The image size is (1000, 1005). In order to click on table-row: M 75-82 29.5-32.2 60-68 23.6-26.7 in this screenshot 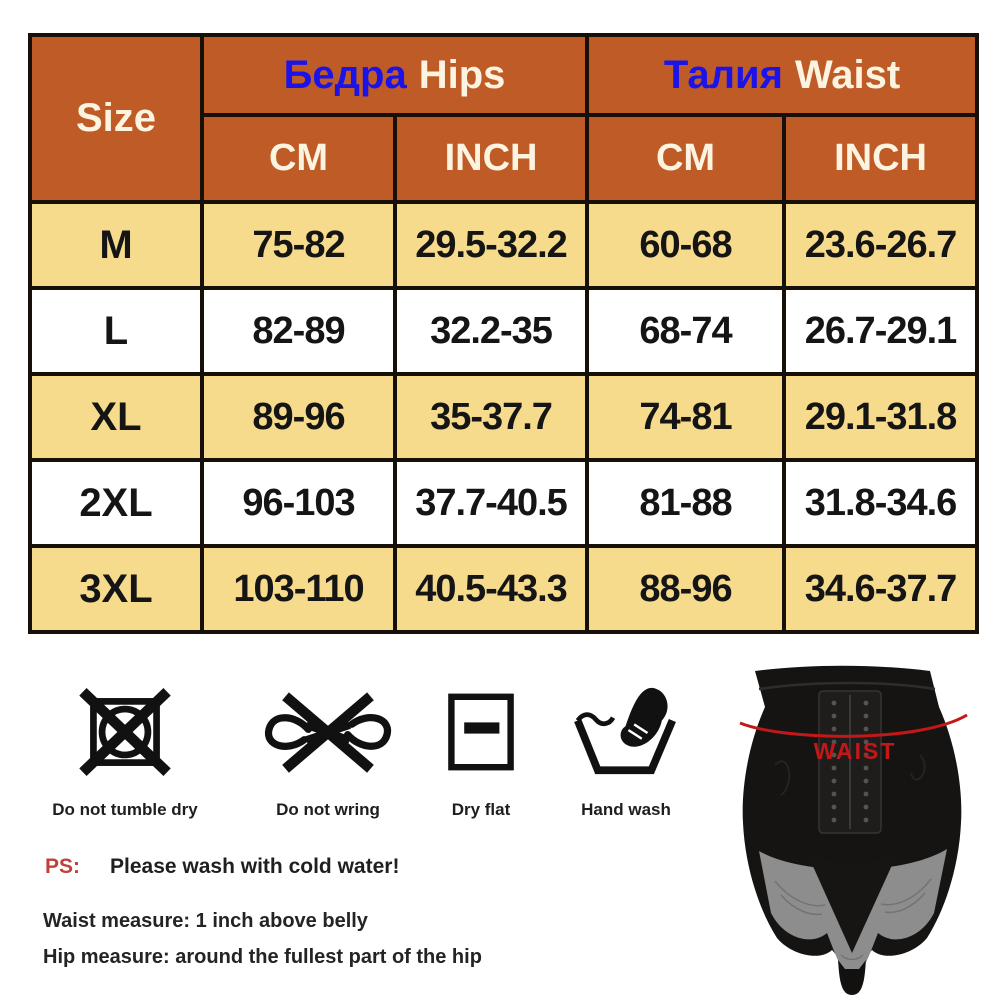, I will do `click(504, 245)`.